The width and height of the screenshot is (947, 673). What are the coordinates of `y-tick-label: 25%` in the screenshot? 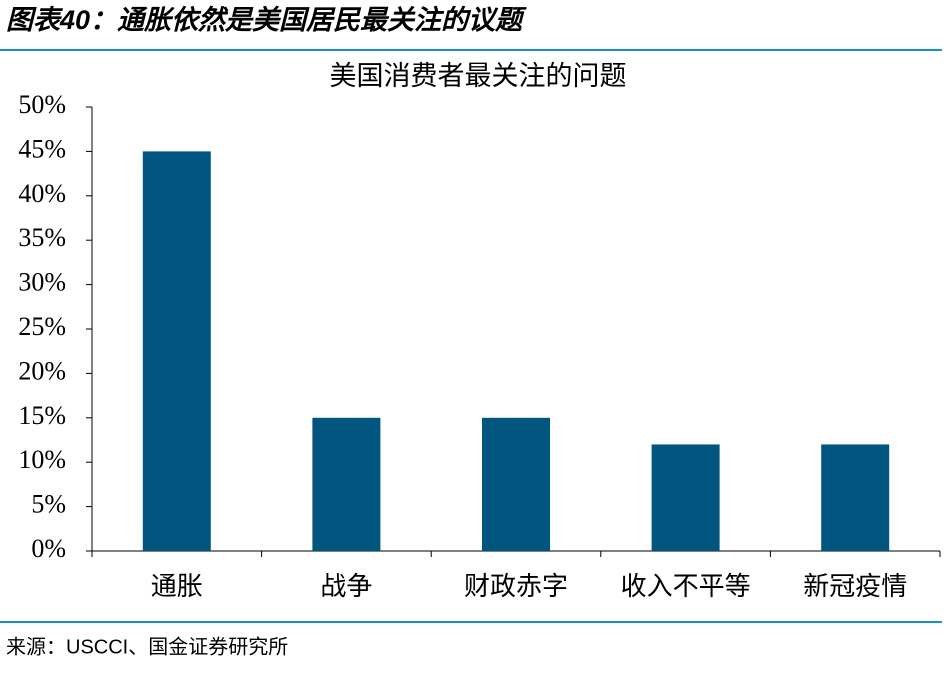 It's located at (42, 326).